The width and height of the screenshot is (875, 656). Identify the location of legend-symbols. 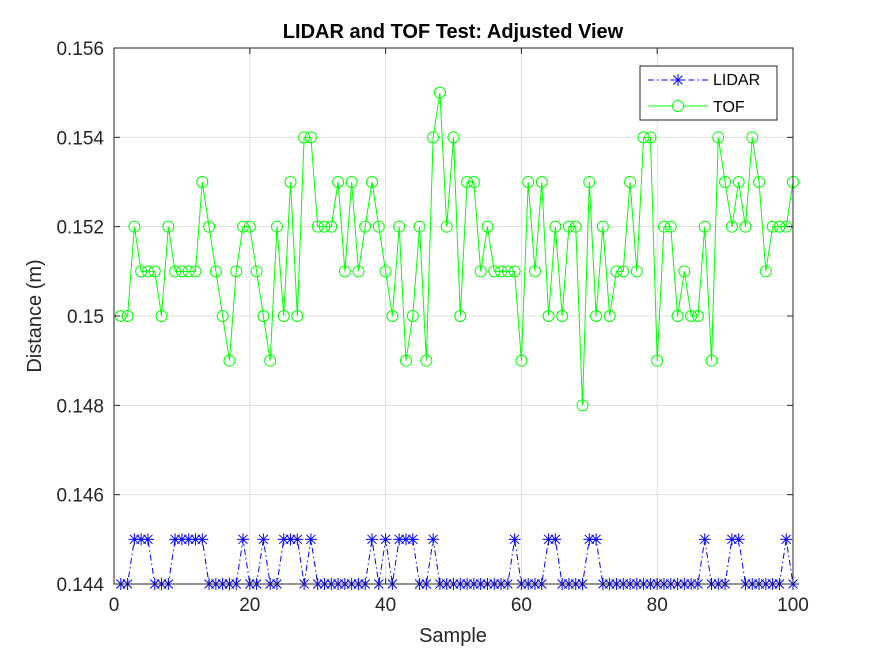
(678, 93).